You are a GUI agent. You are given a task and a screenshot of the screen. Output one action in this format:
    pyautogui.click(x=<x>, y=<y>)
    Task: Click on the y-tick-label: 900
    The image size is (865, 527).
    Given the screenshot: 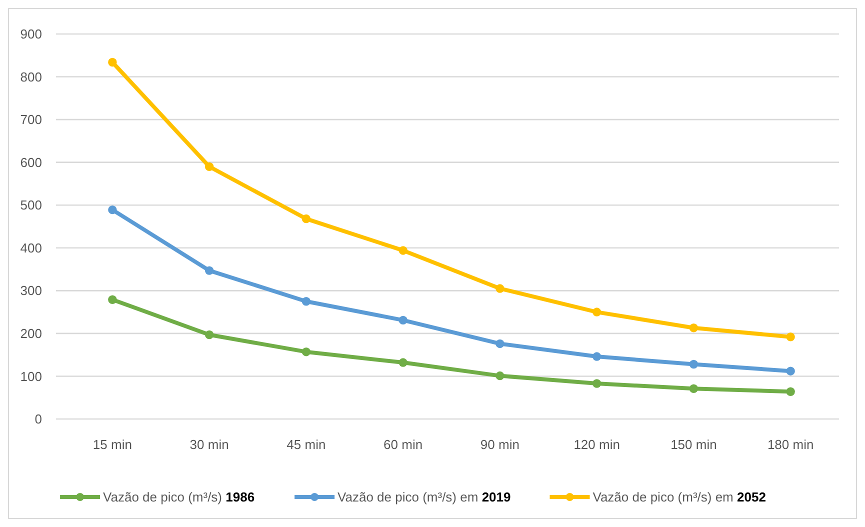 What is the action you would take?
    pyautogui.click(x=31, y=34)
    